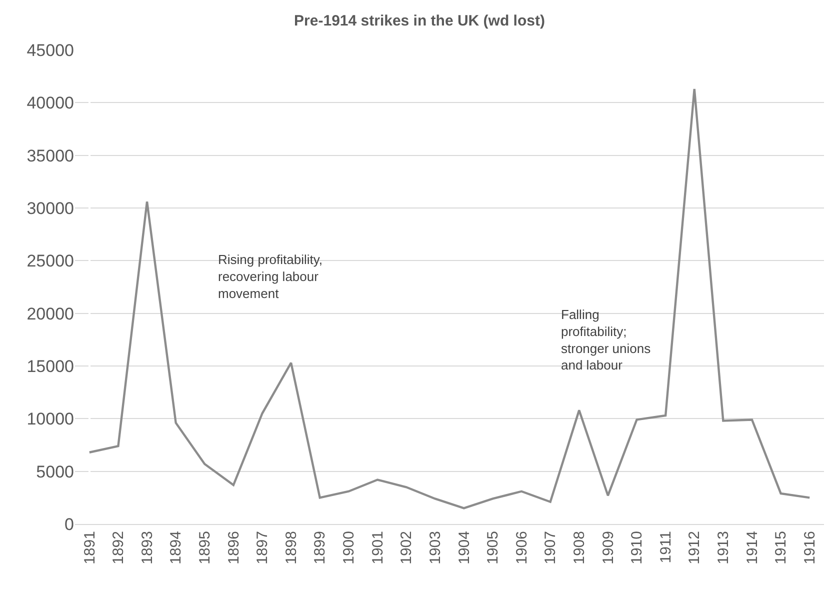  Describe the element at coordinates (464, 547) in the screenshot. I see `x-tick-label: 1904` at that location.